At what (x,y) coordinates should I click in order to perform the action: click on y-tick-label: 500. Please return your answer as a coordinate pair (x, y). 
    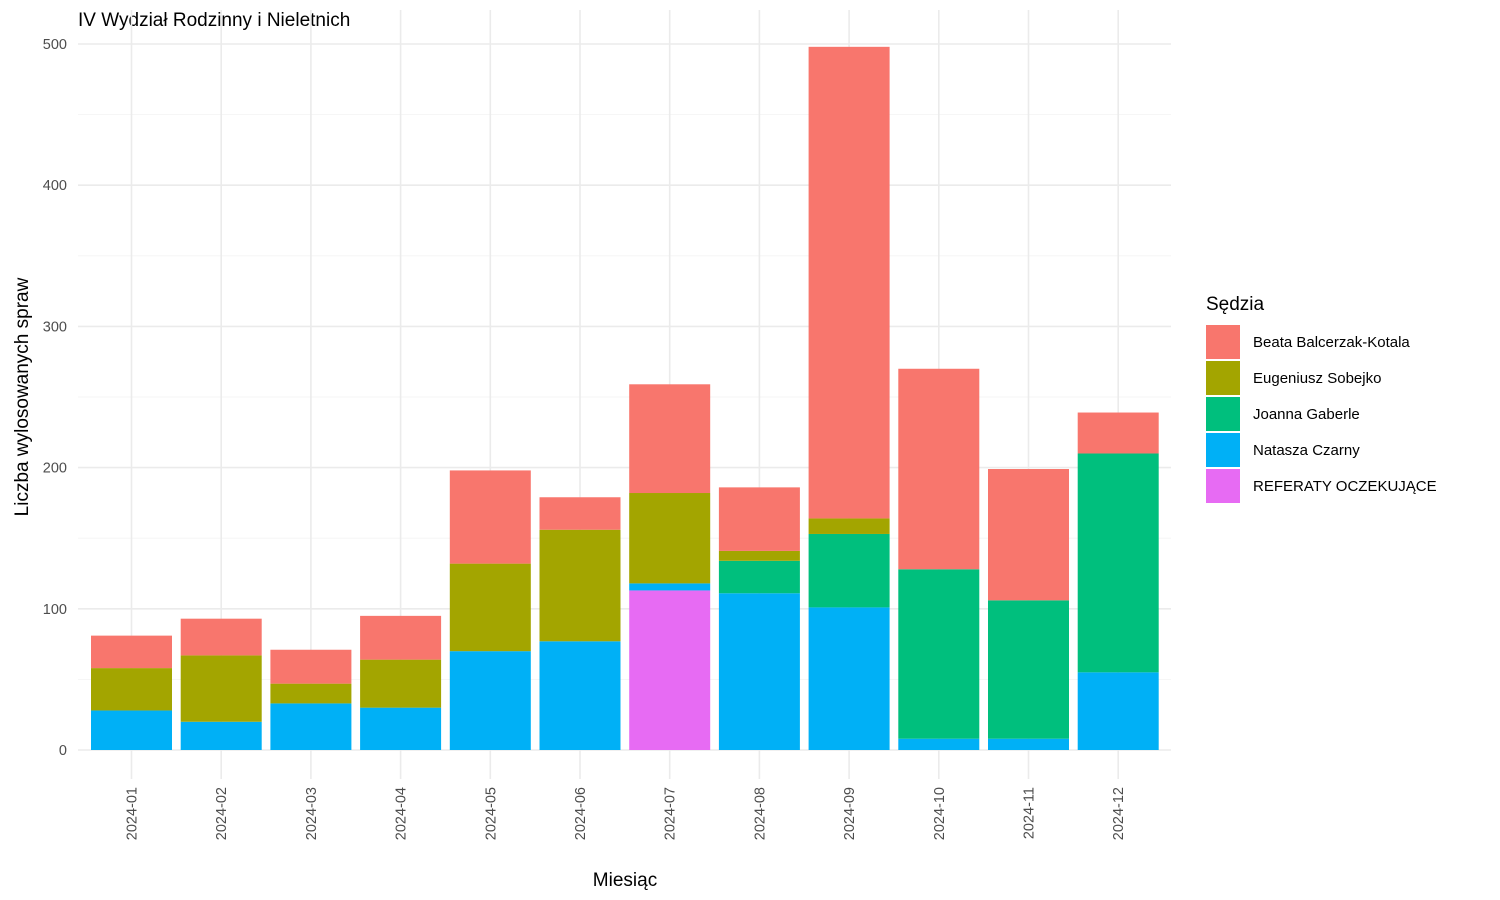
    Looking at the image, I should click on (55, 45).